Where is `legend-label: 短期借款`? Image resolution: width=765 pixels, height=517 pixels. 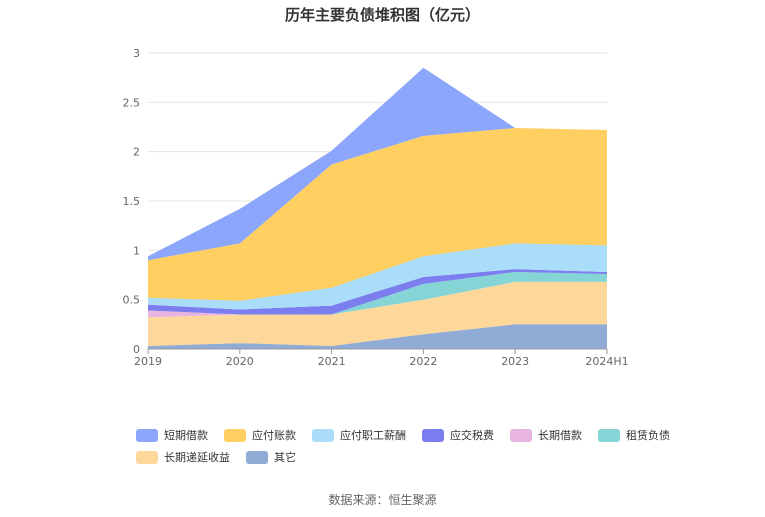 legend-label: 短期借款 is located at coordinates (186, 435).